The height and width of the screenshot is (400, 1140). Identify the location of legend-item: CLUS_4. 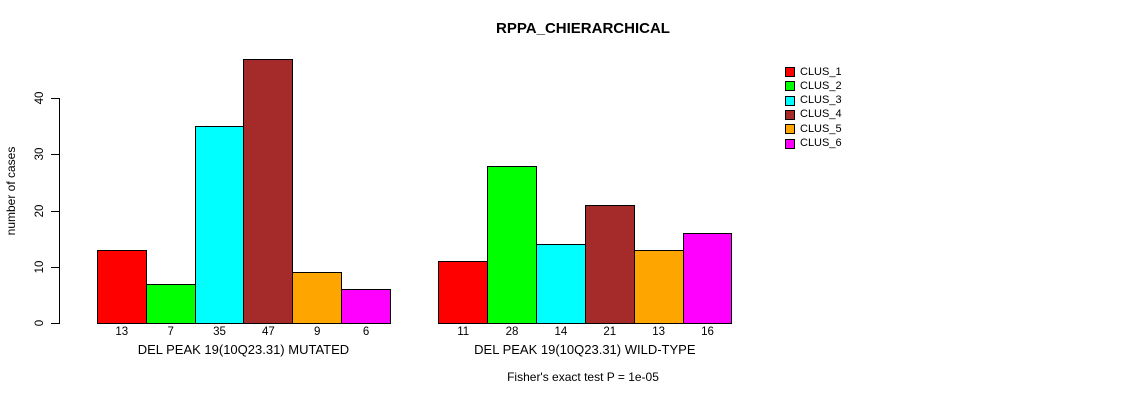
(813, 115).